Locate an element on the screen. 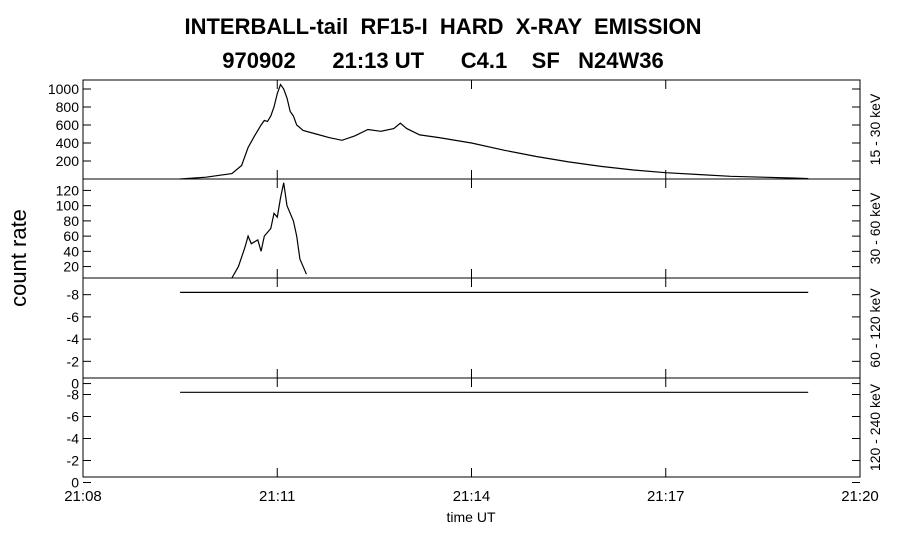 The image size is (900, 542). y-tick-label: 120 is located at coordinates (68, 190).